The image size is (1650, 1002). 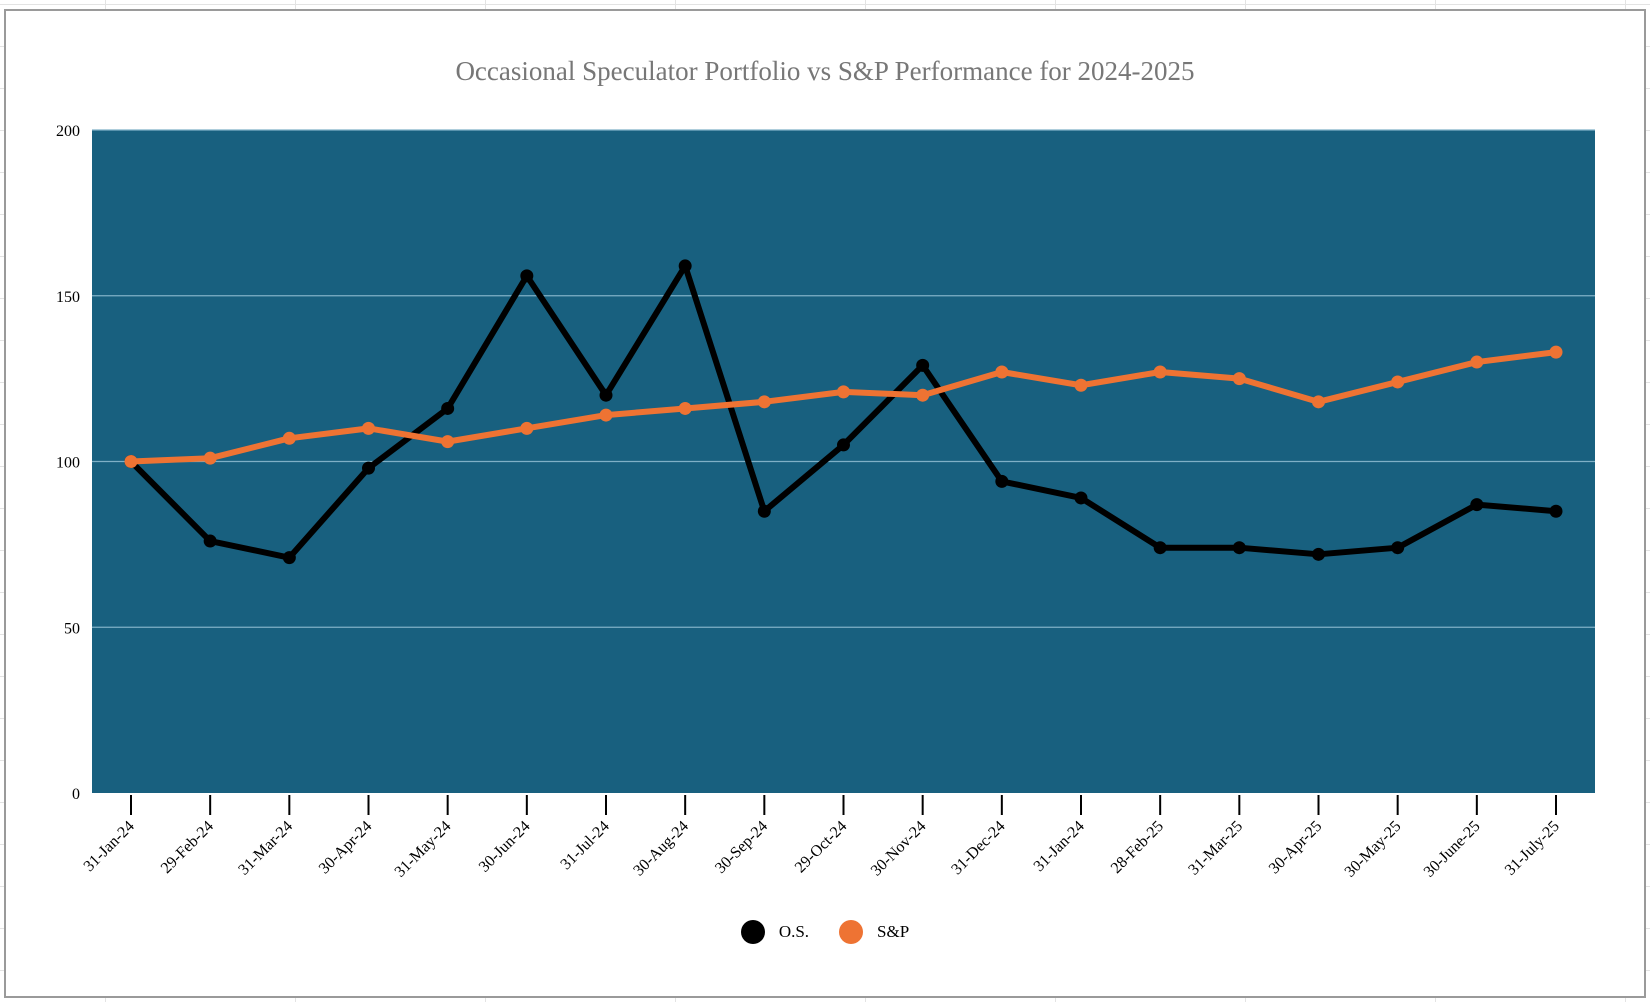 What do you see at coordinates (1373, 849) in the screenshot?
I see `x-tick-label: 30-May-25` at bounding box center [1373, 849].